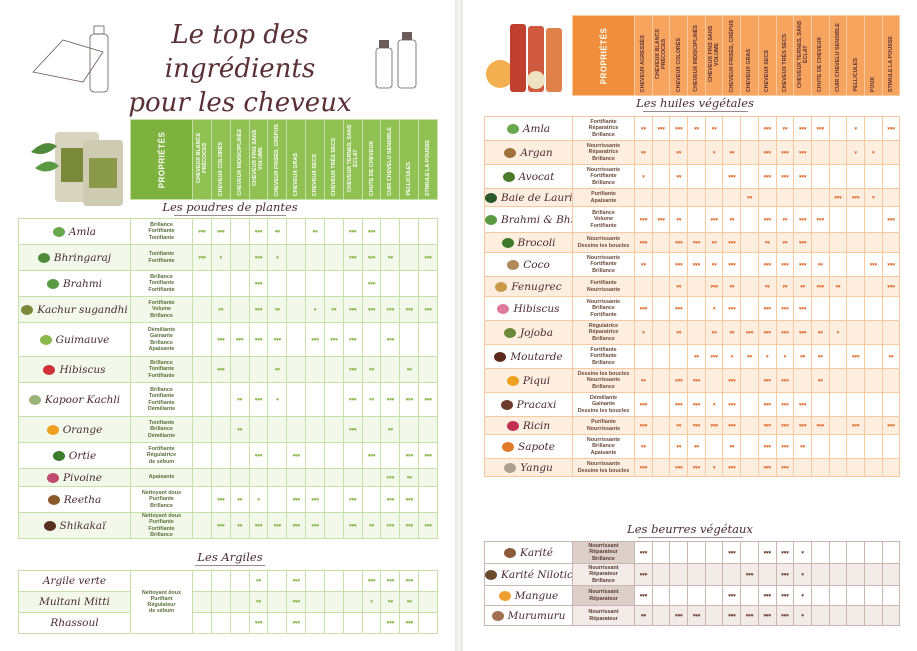 This screenshot has height=651, width=917. What do you see at coordinates (161, 231) in the screenshot?
I see `properties-cell: Brillance Fortifiante Tonifiante` at bounding box center [161, 231].